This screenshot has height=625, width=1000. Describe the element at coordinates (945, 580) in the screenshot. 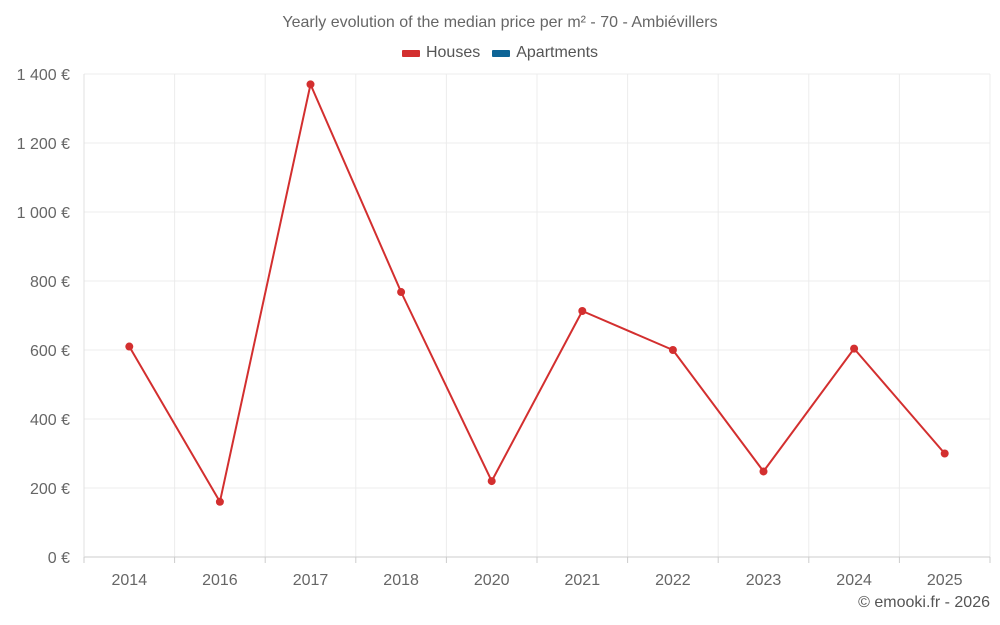

I see `x-tick-label: 2025` at that location.